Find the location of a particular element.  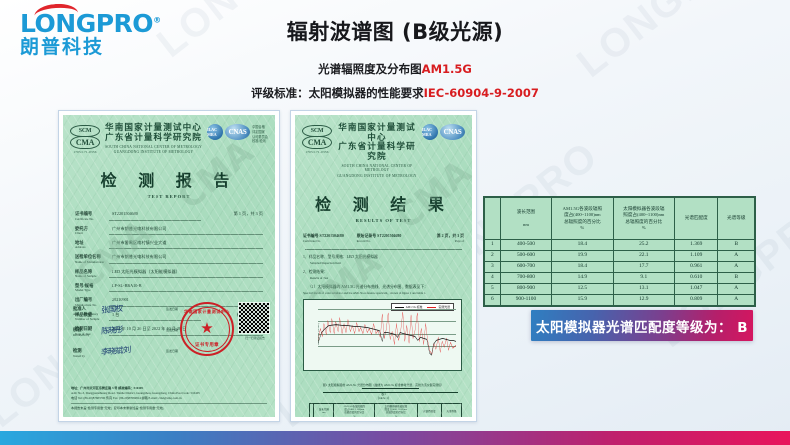

document-title-cn: 检 测 结 果 is located at coordinates (383, 204).